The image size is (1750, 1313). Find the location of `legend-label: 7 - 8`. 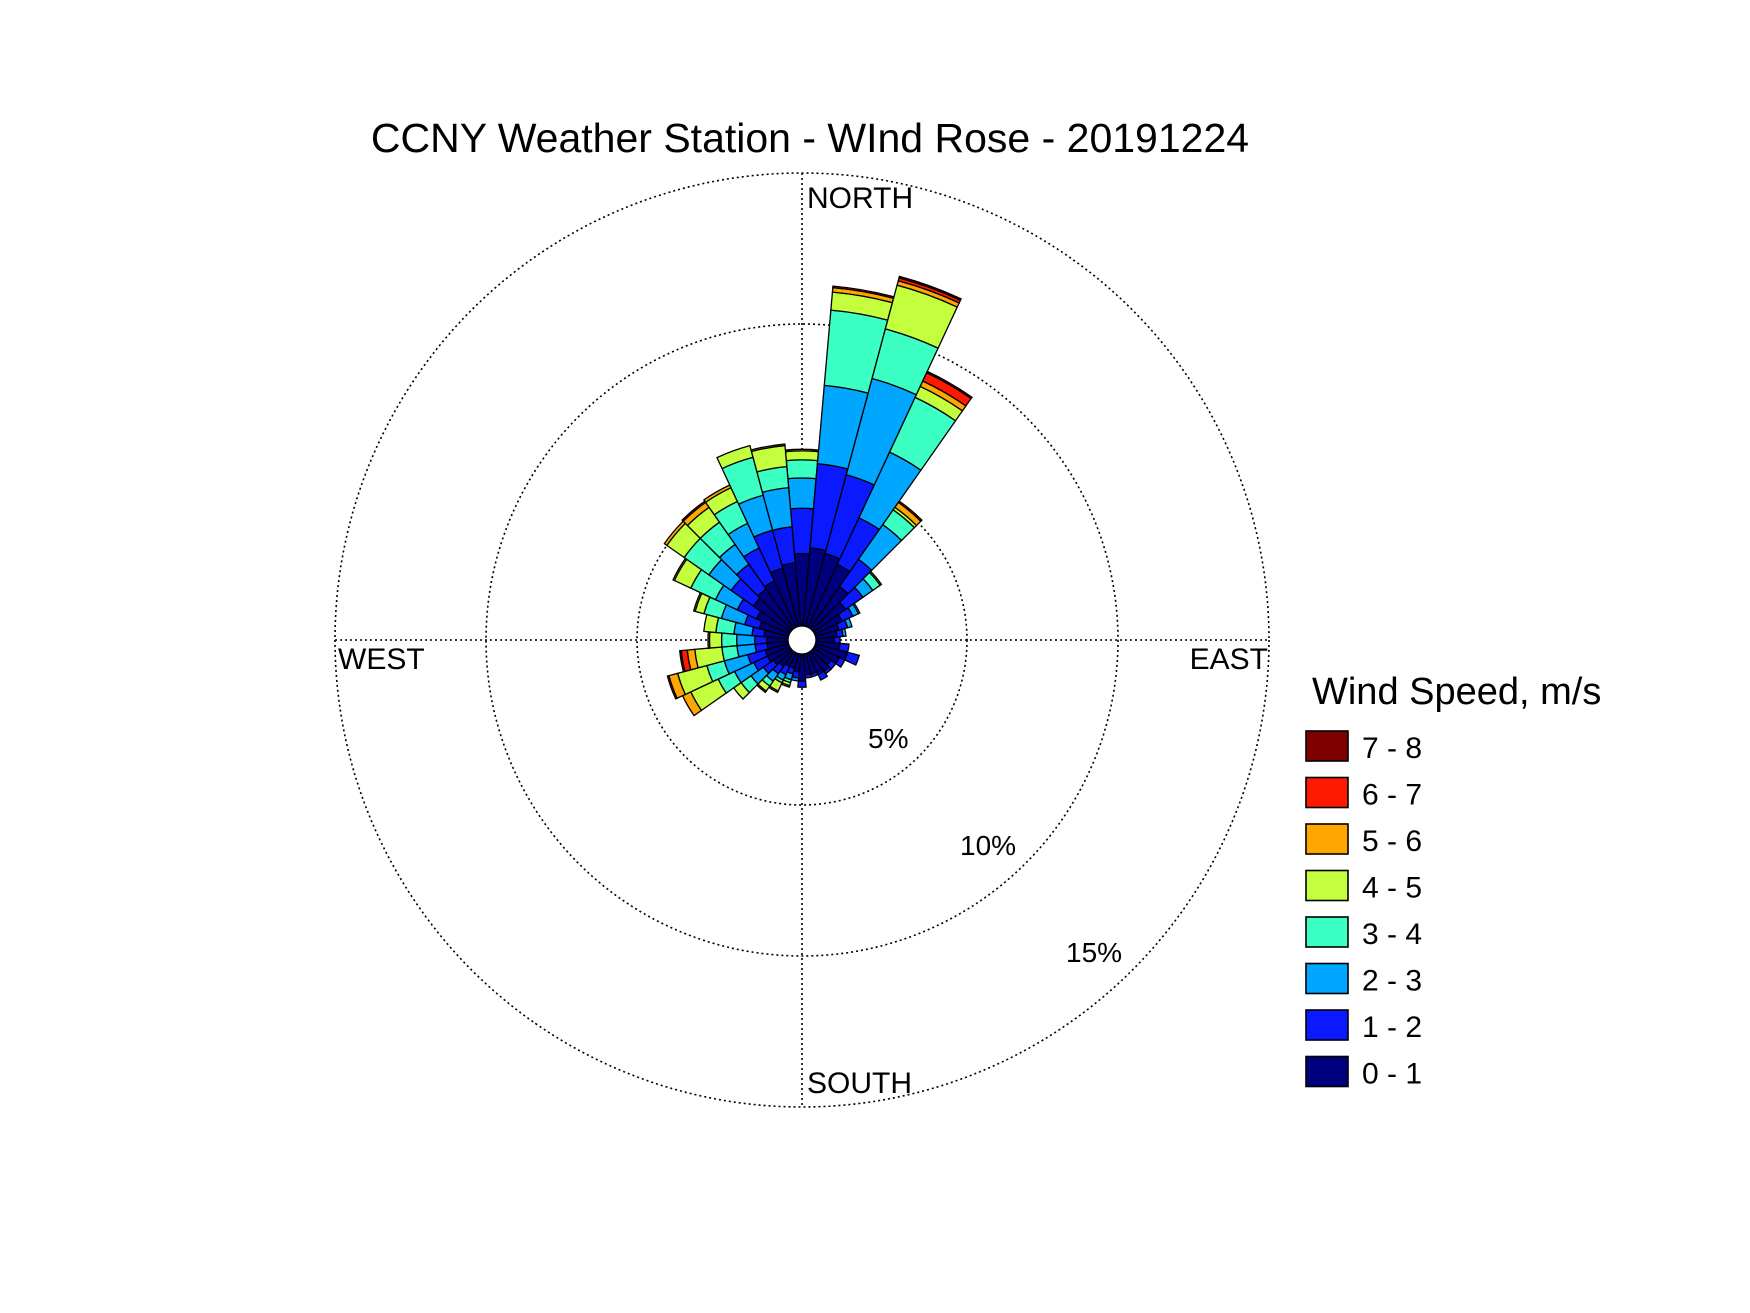

legend-label: 7 - 8 is located at coordinates (1392, 748).